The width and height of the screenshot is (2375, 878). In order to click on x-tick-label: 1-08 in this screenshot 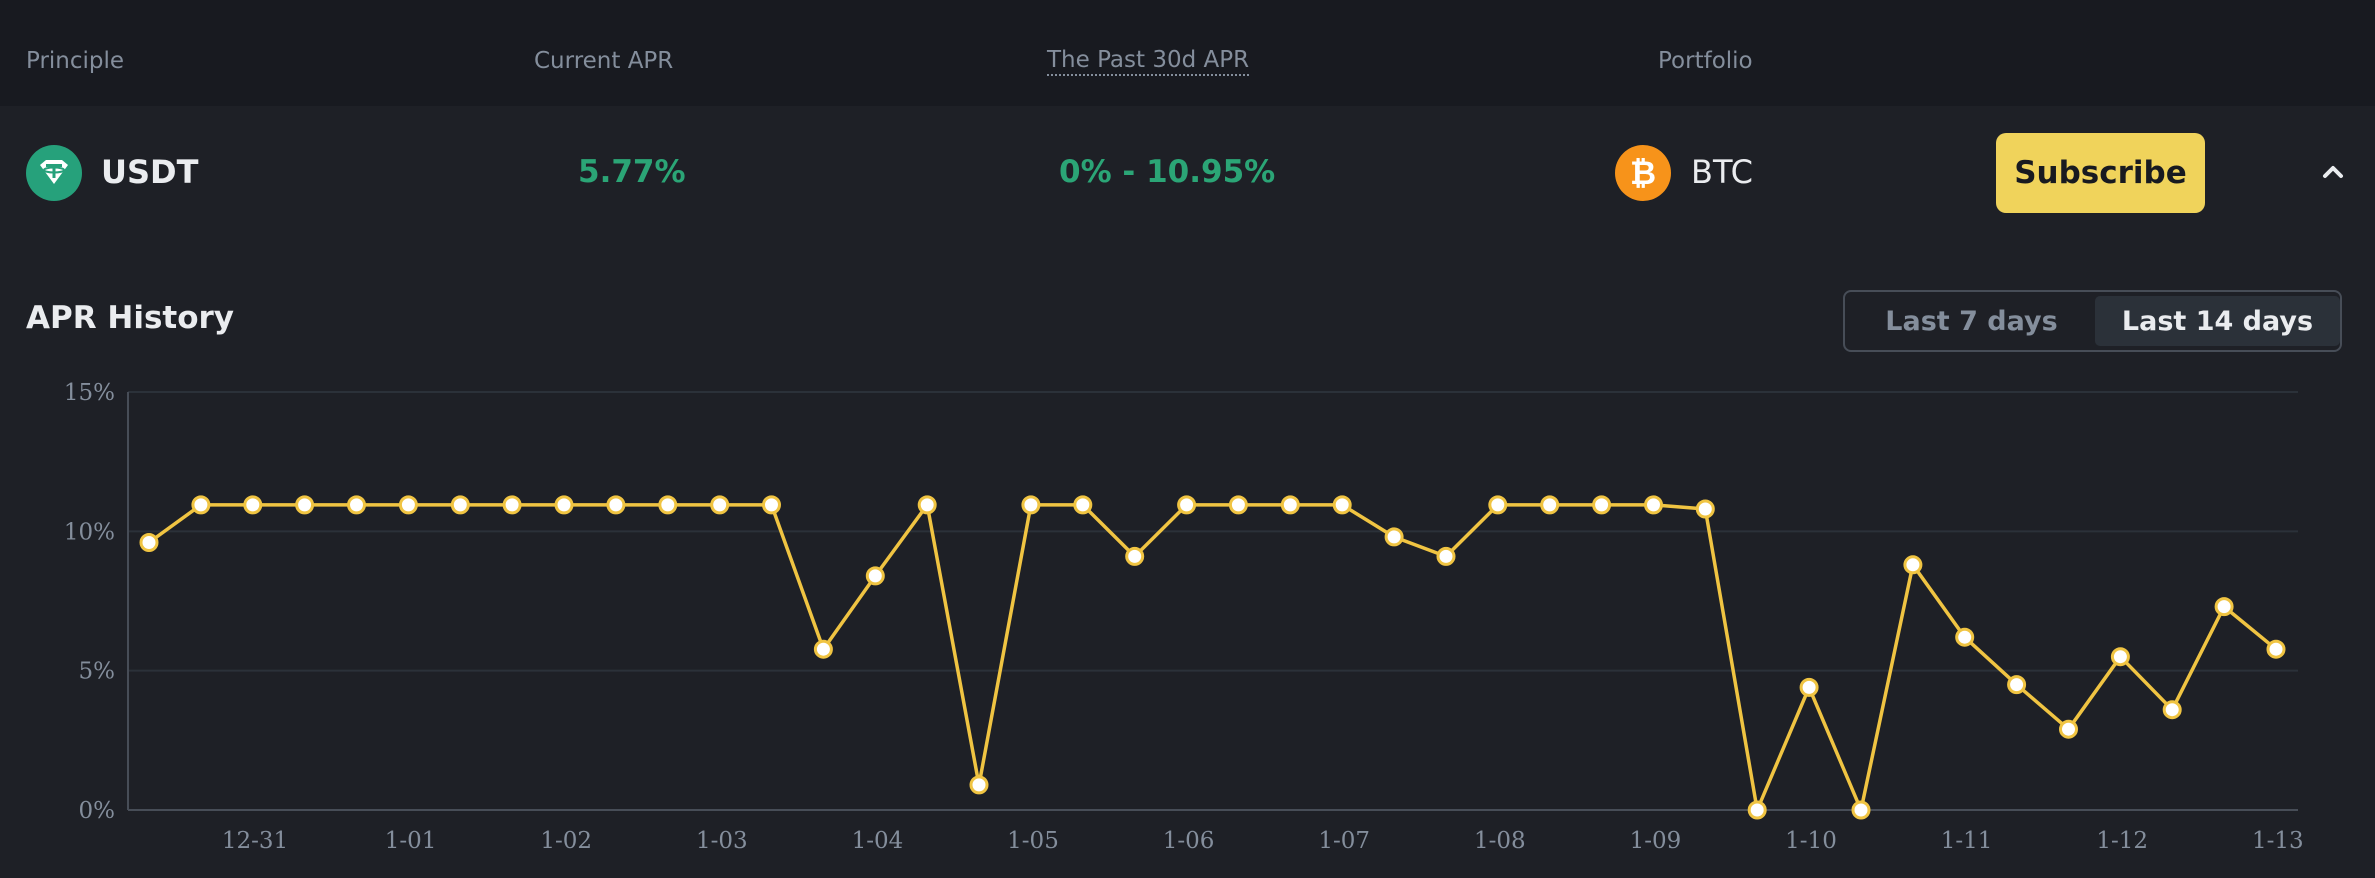, I will do `click(1500, 841)`.